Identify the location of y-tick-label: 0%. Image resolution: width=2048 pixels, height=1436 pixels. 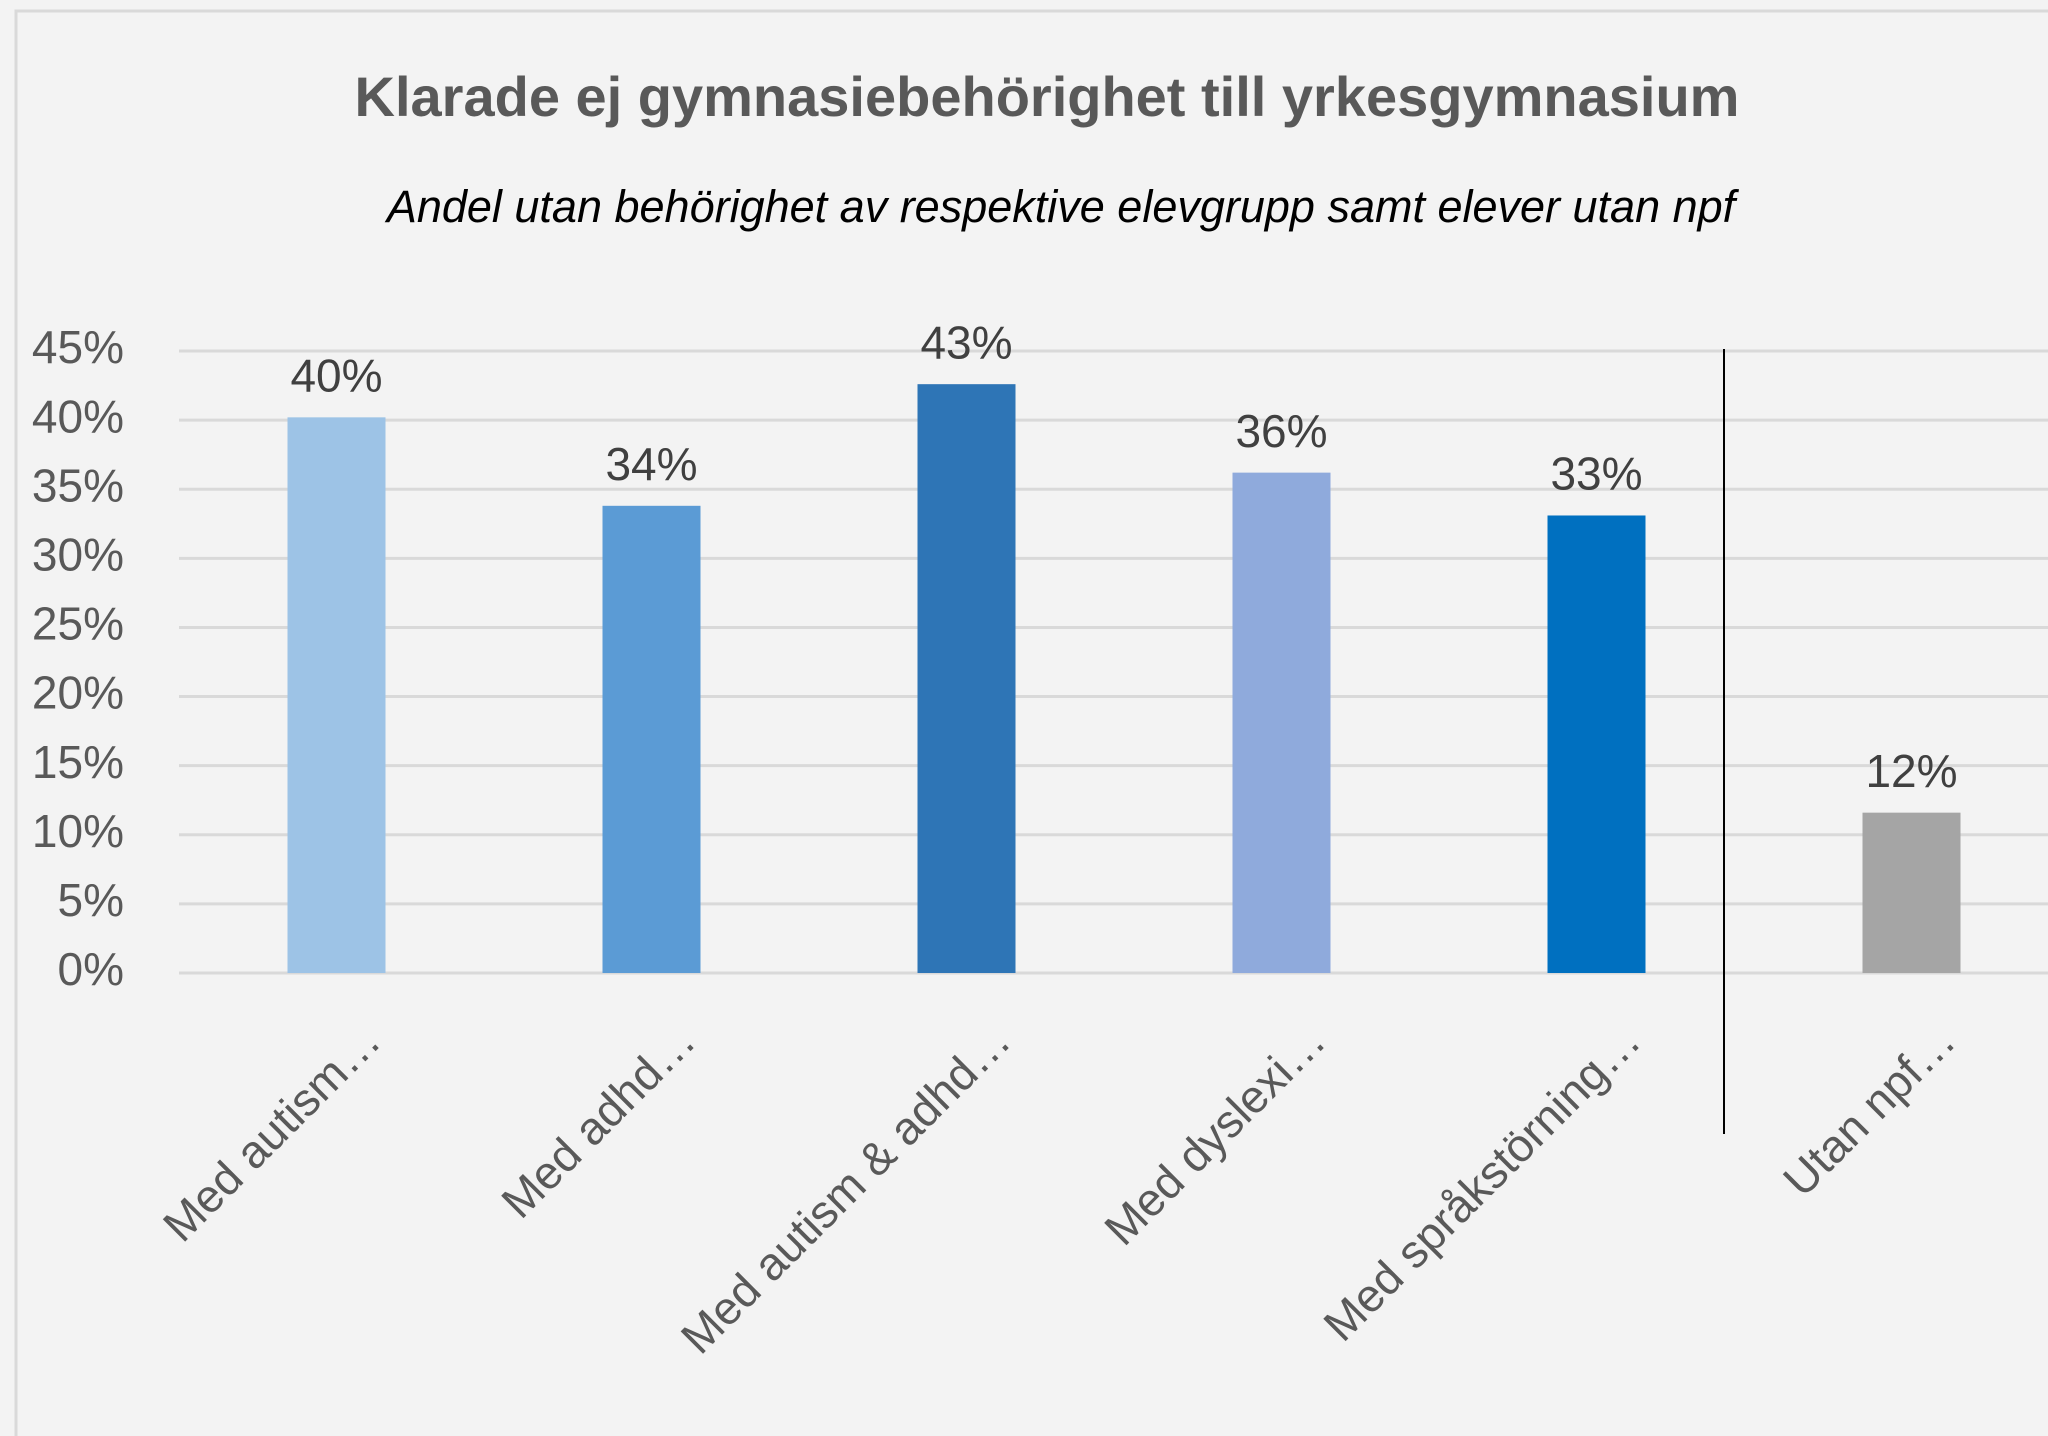
(91, 969).